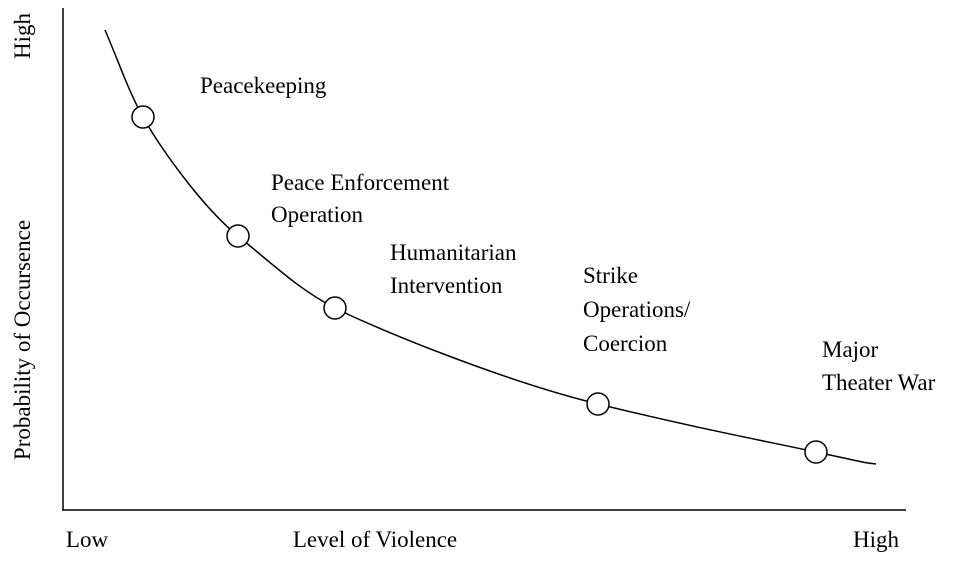 Image resolution: width=972 pixels, height=561 pixels. I want to click on y-axis-high: High, so click(22, 36).